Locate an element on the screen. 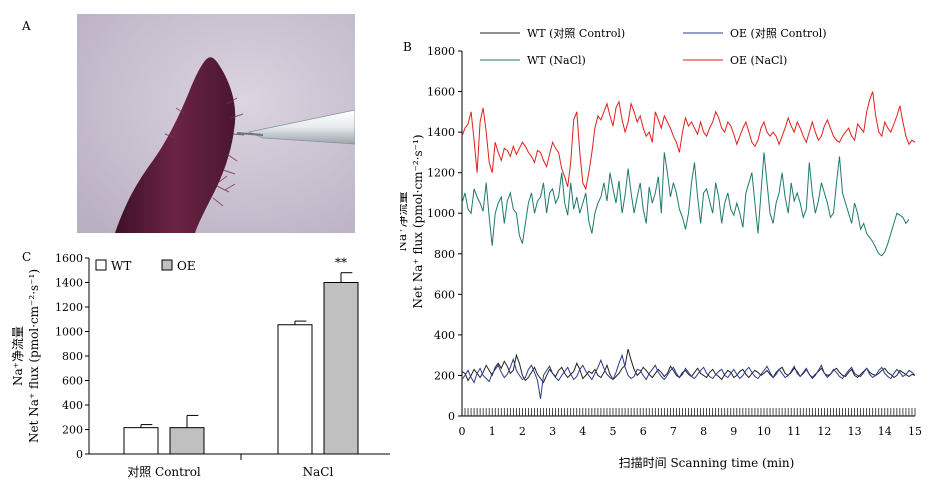  b-x-tick-label: 8 is located at coordinates (703, 431).